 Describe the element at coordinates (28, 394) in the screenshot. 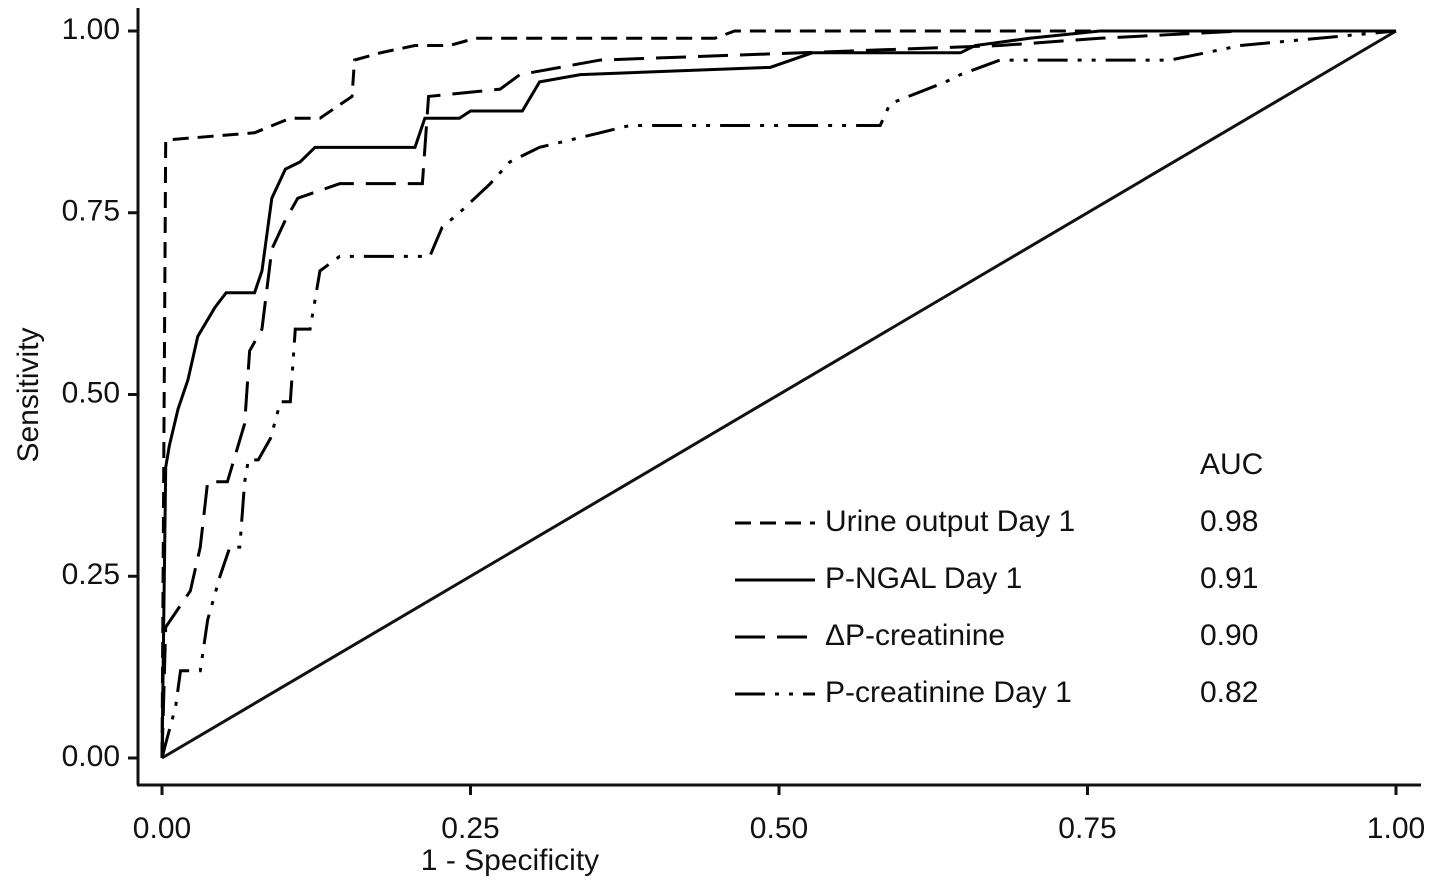

I see `y-axis-title: Sensitivity` at that location.